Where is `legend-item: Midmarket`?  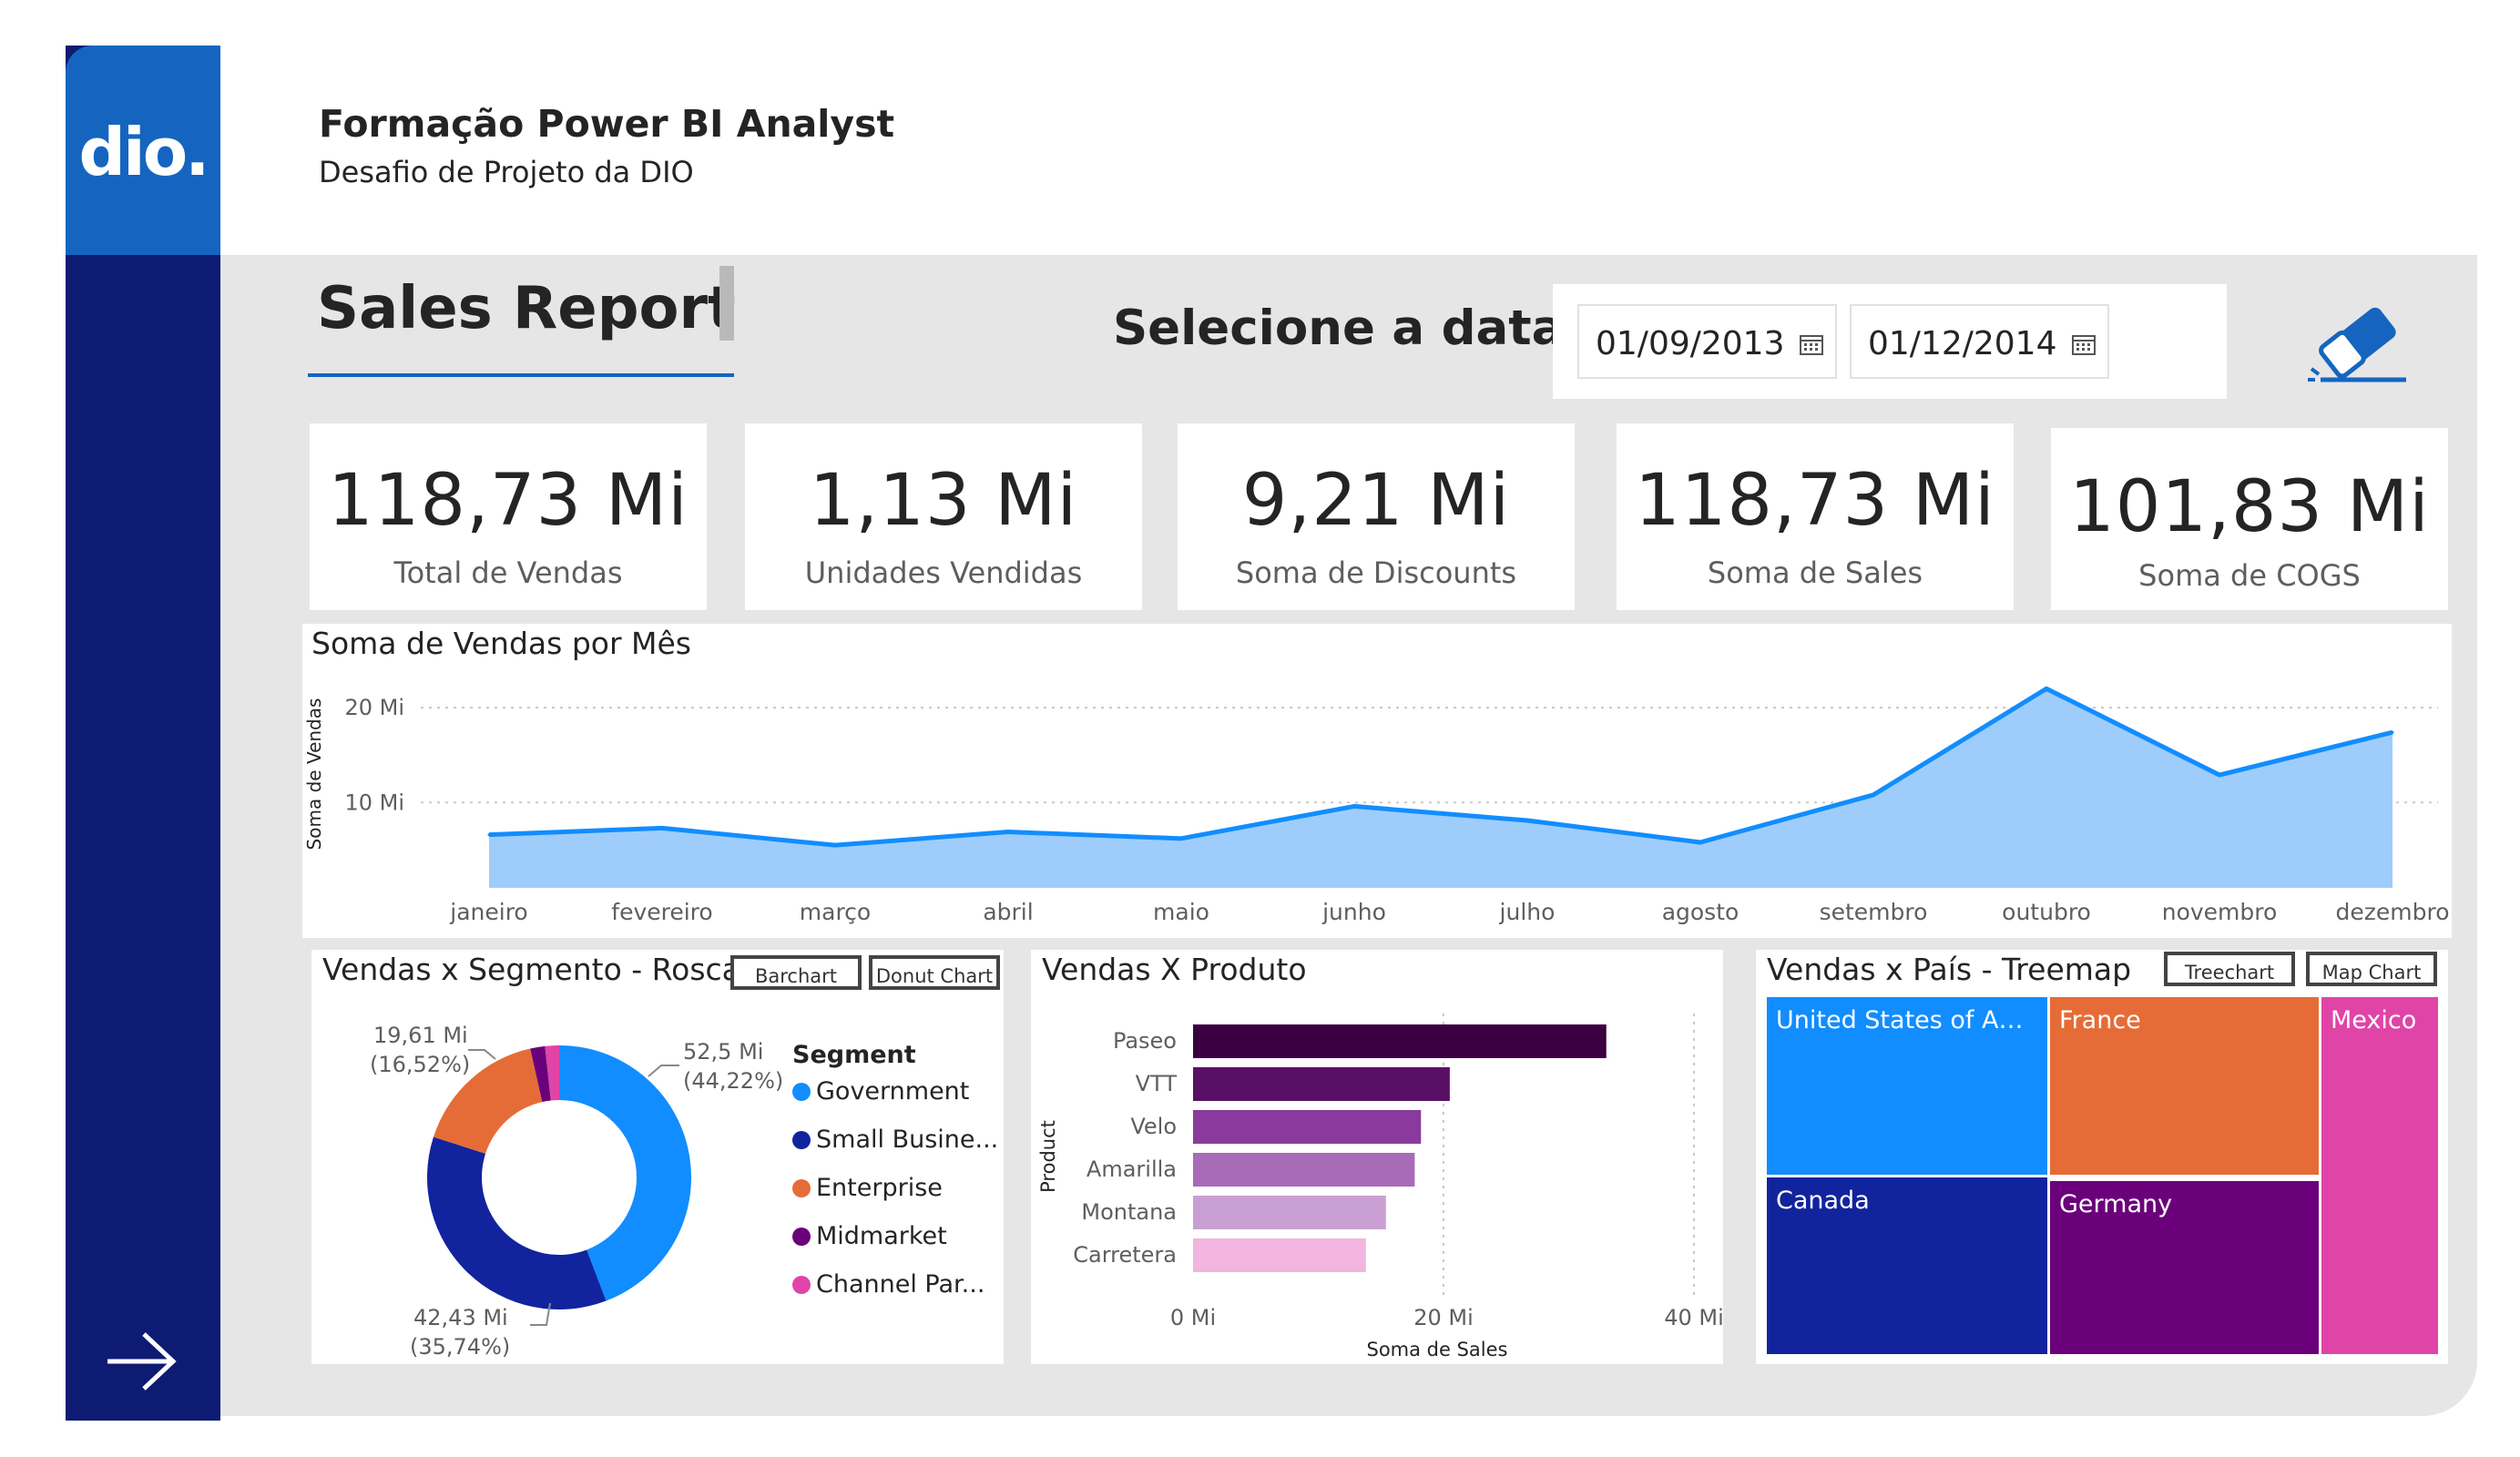
legend-item: Midmarket is located at coordinates (870, 1236).